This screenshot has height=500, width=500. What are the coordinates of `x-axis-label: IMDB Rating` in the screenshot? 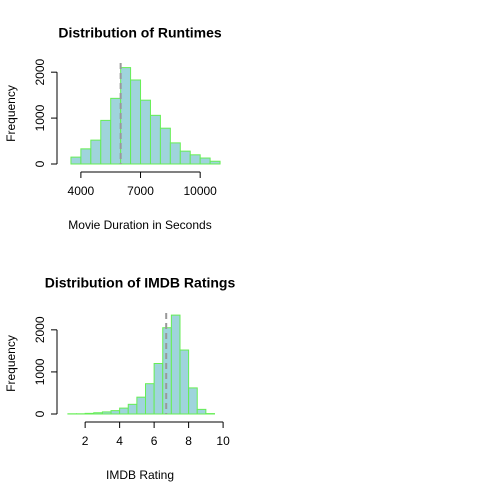 It's located at (140, 475).